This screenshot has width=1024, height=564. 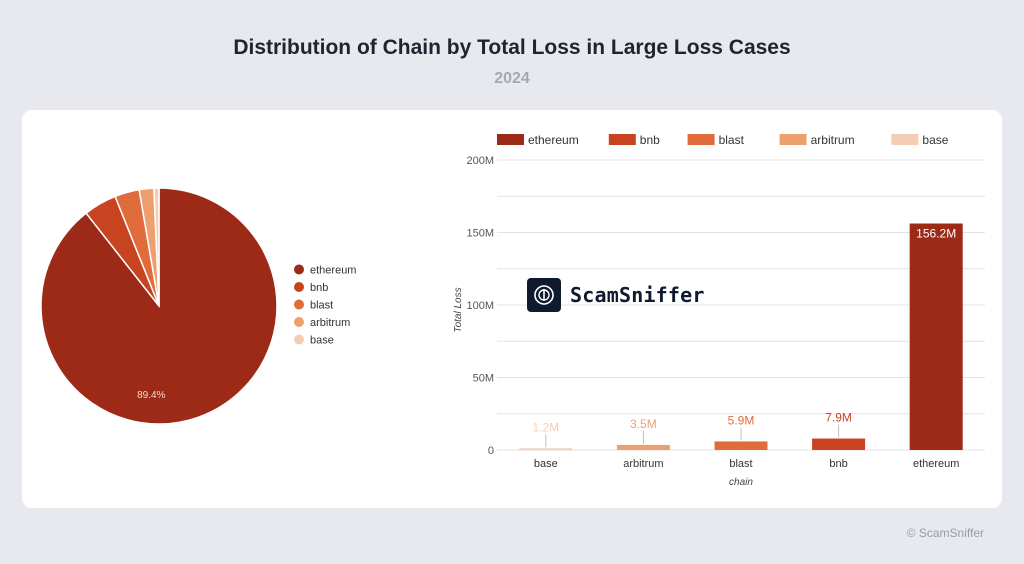 What do you see at coordinates (936, 234) in the screenshot?
I see `bar-data-label: 156.2M` at bounding box center [936, 234].